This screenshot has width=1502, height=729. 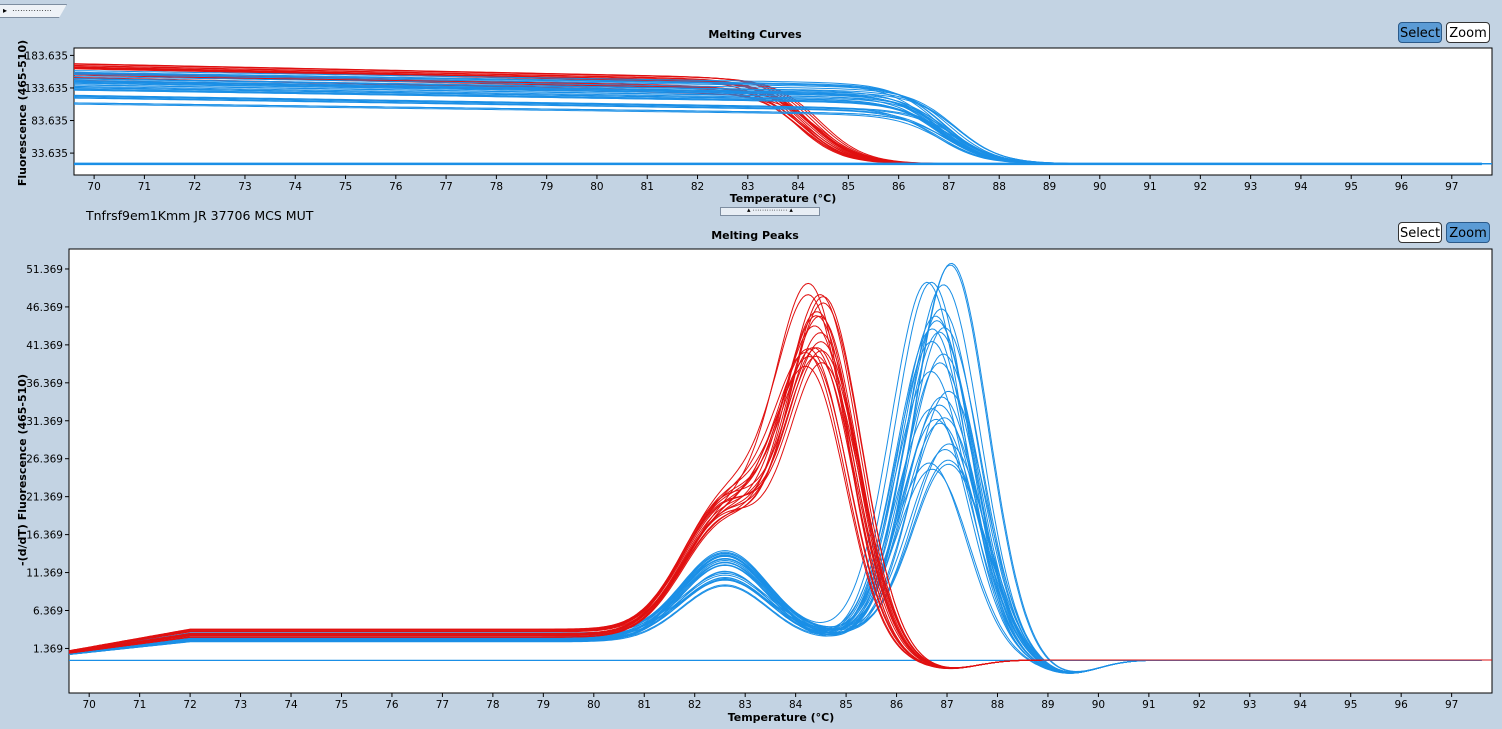 I want to click on curves-x-tick-label: 93, so click(x=1250, y=187).